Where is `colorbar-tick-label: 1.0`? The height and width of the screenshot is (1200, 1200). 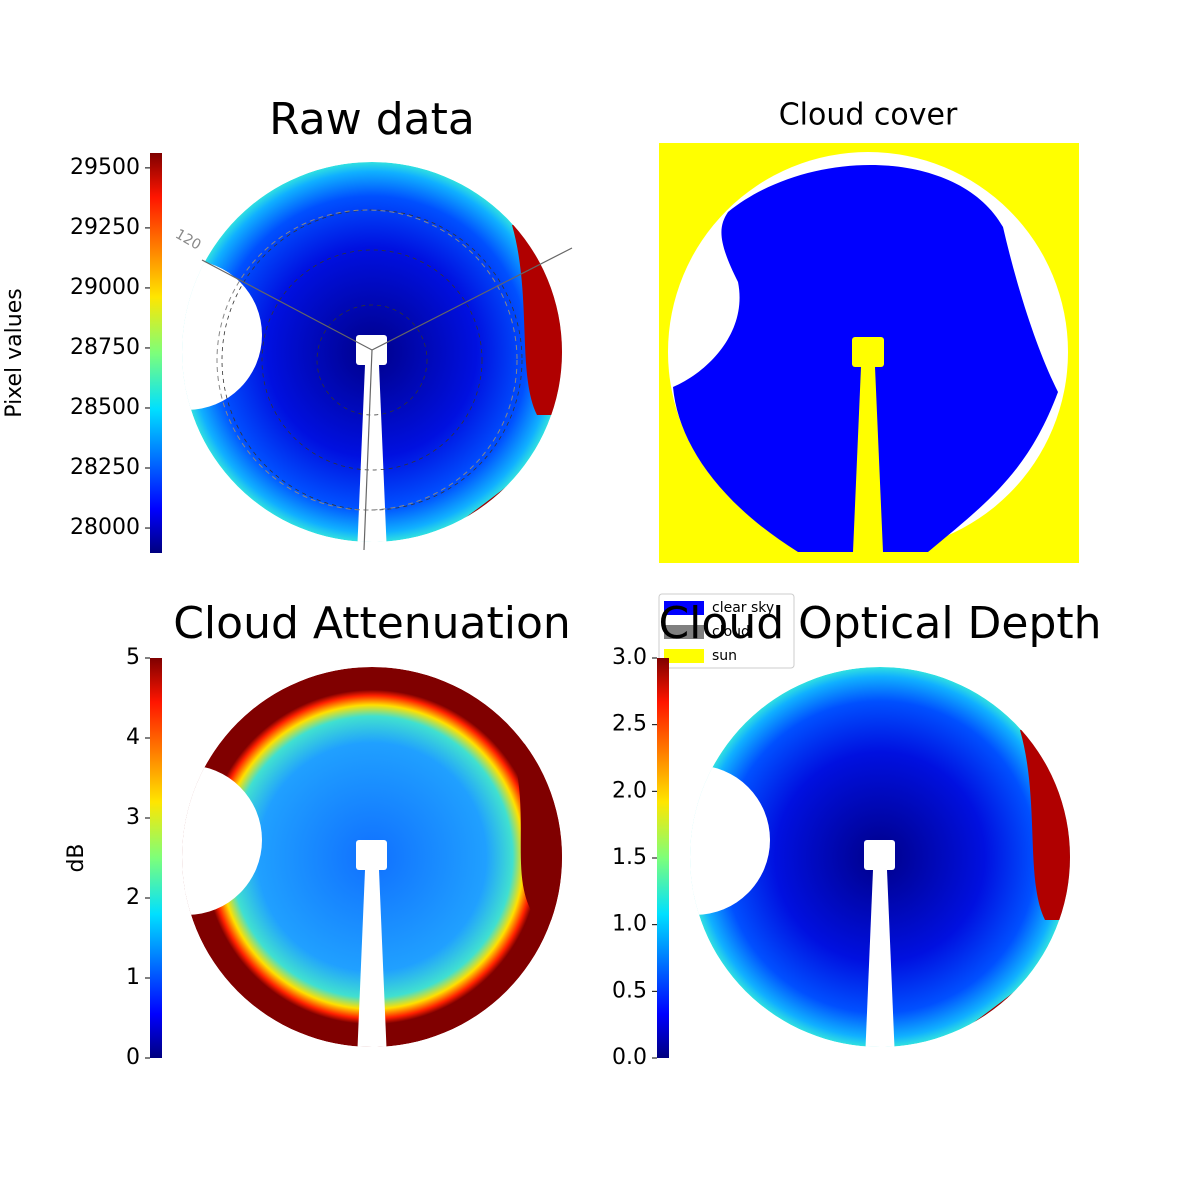
colorbar-tick-label: 1.0 is located at coordinates (629, 924).